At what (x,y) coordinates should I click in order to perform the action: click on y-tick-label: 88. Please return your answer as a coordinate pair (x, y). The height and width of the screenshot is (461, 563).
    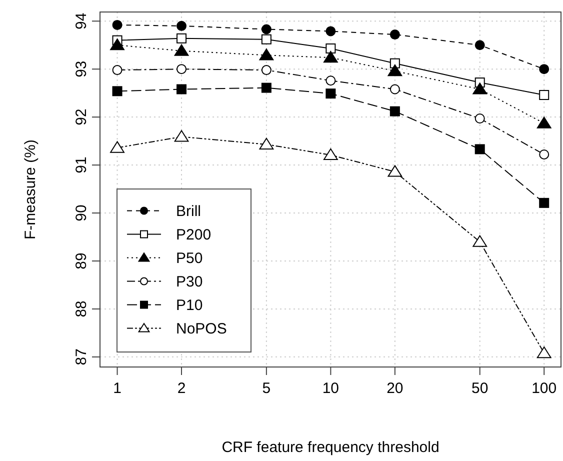
    Looking at the image, I should click on (81, 309).